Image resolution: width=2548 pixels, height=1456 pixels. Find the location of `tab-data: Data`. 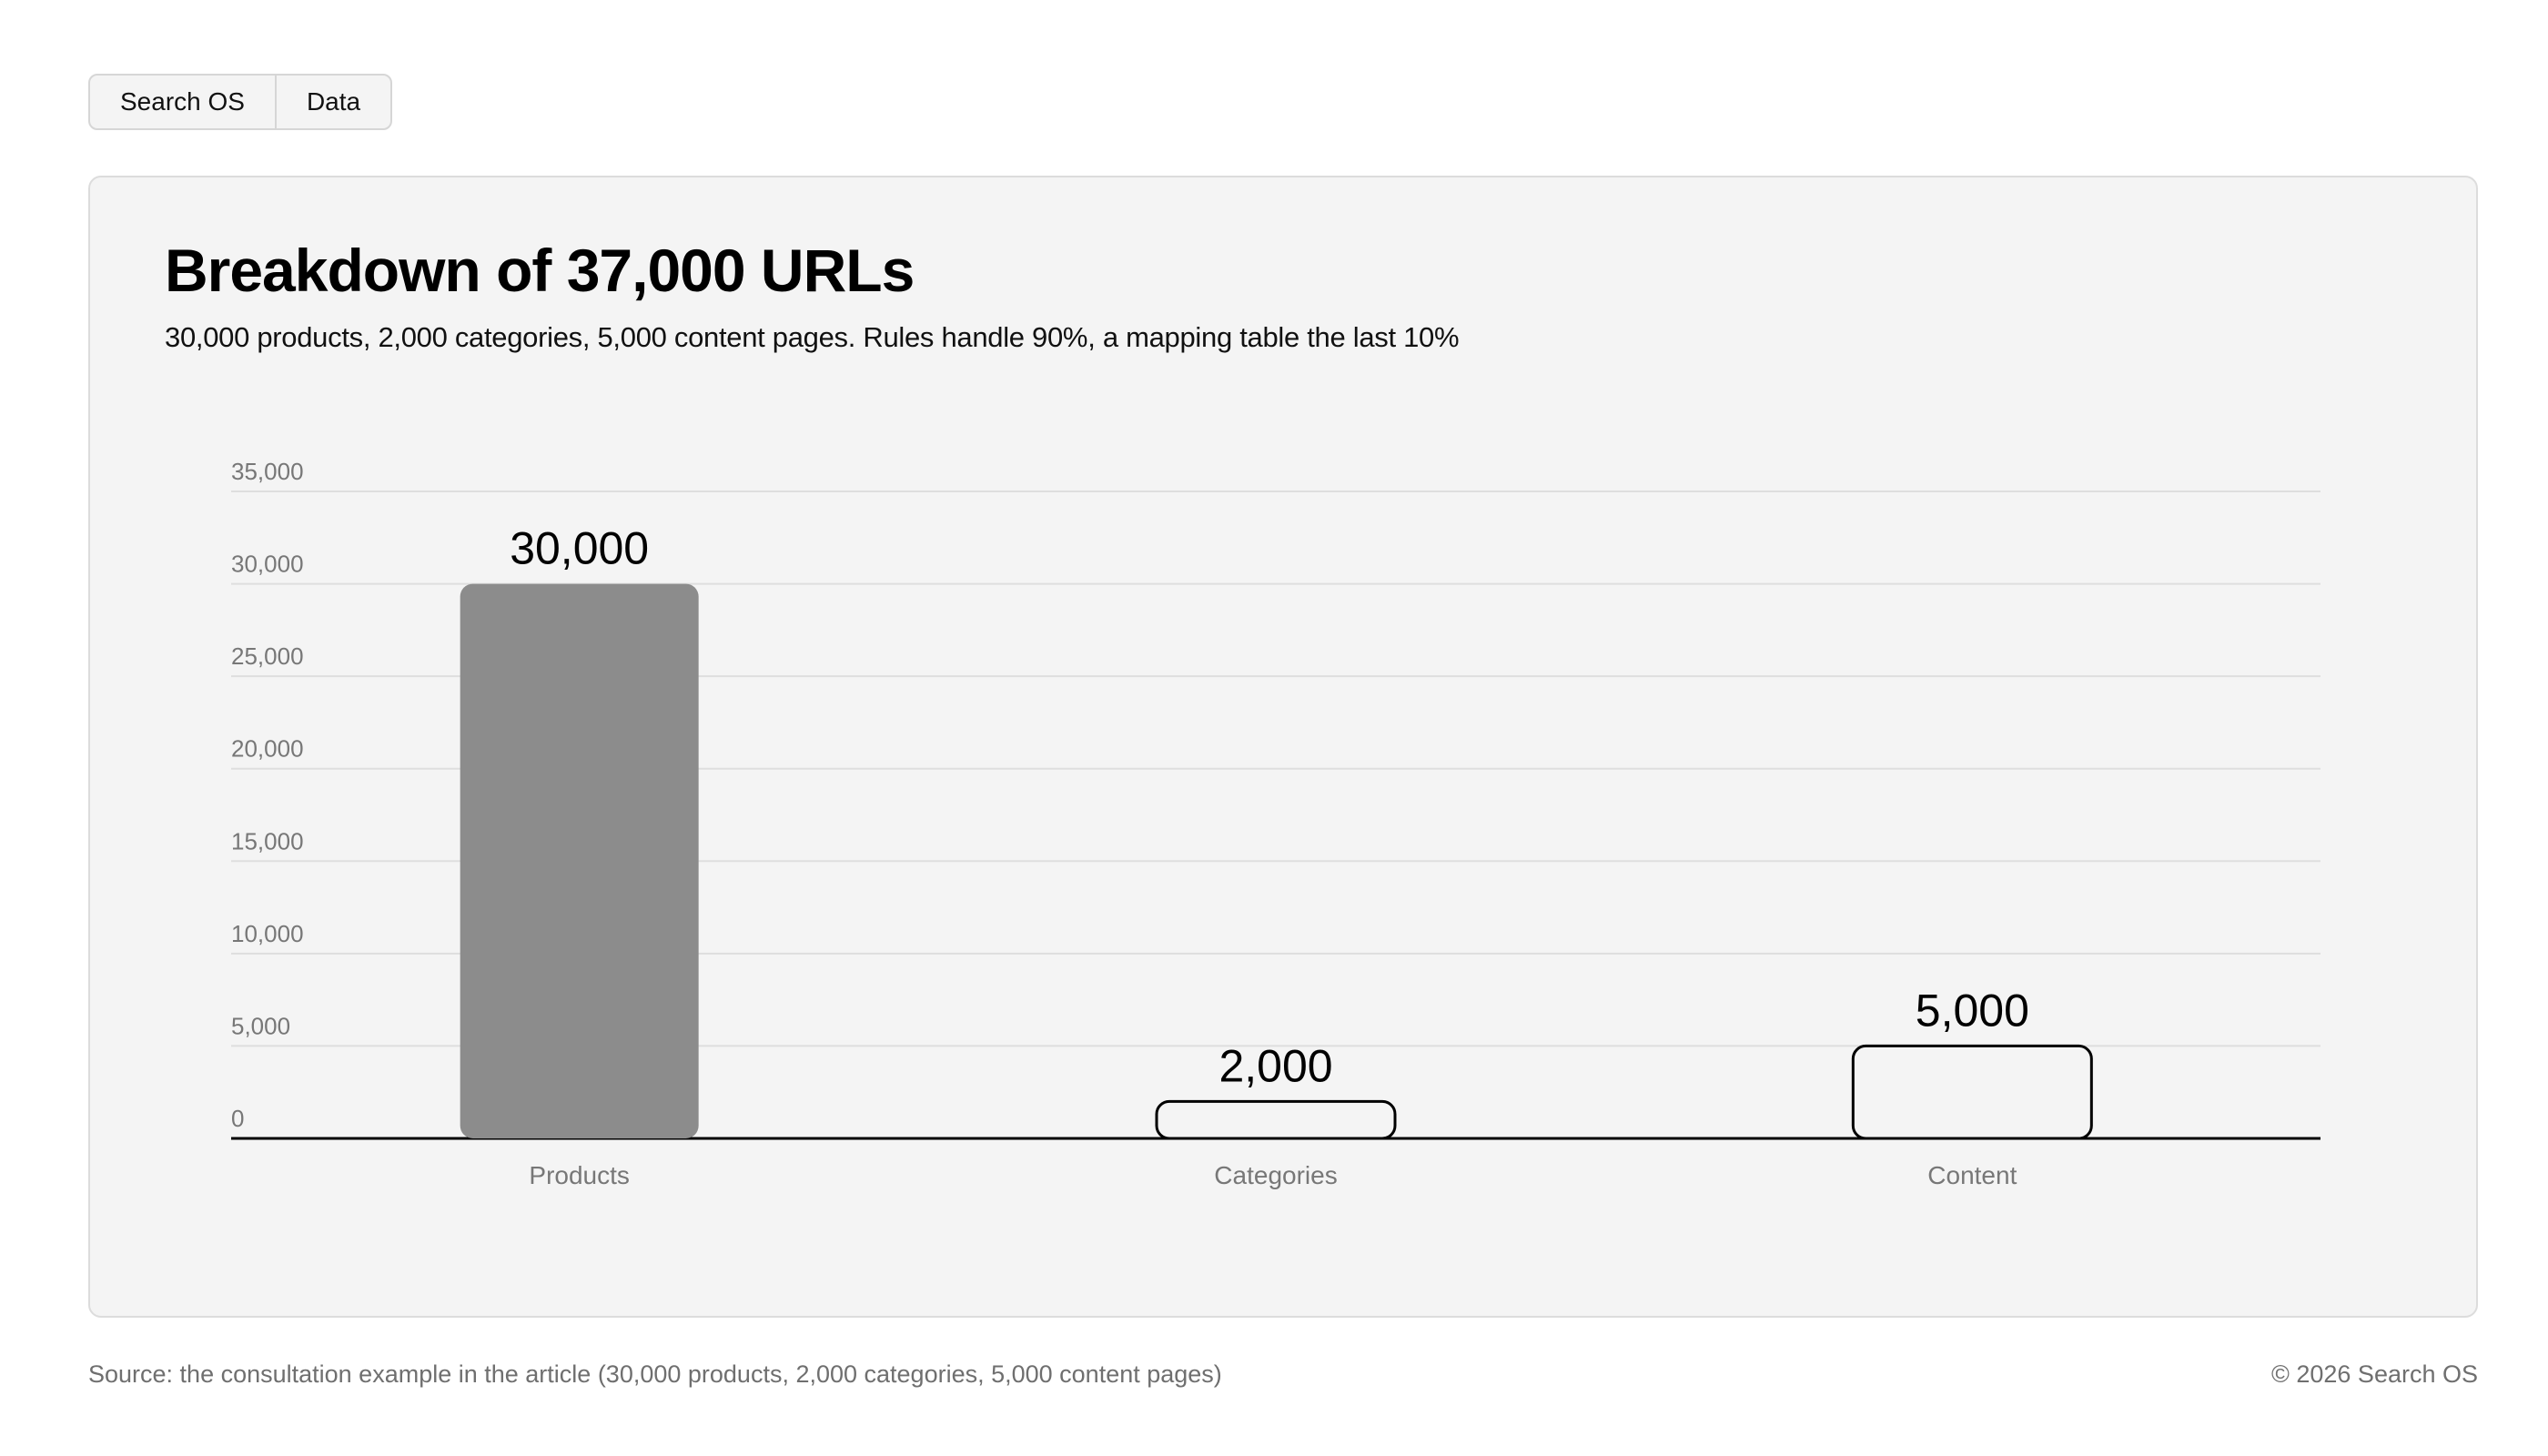

tab-data: Data is located at coordinates (332, 102).